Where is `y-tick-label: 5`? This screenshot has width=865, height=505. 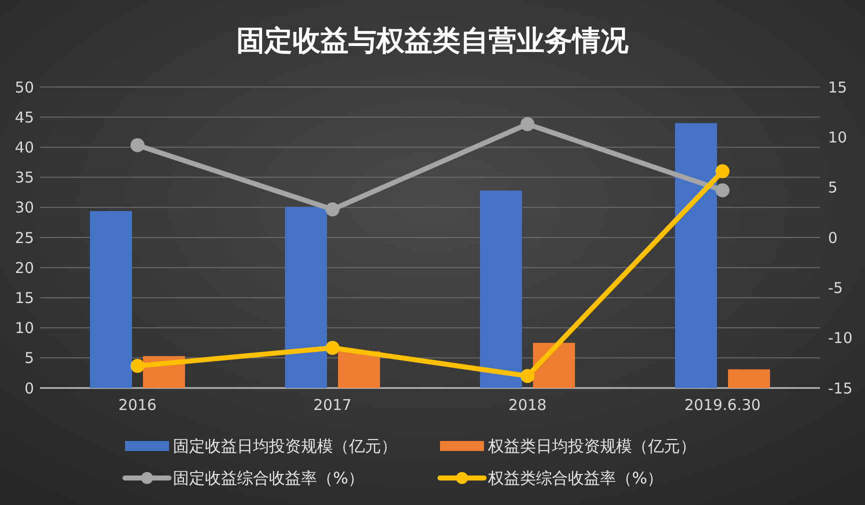
y-tick-label: 5 is located at coordinates (29, 358).